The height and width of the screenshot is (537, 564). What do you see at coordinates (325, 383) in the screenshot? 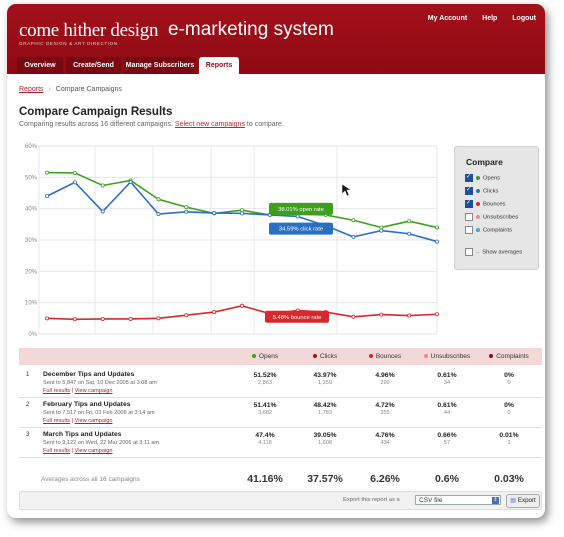
I see `clicks-count: 1,259` at bounding box center [325, 383].